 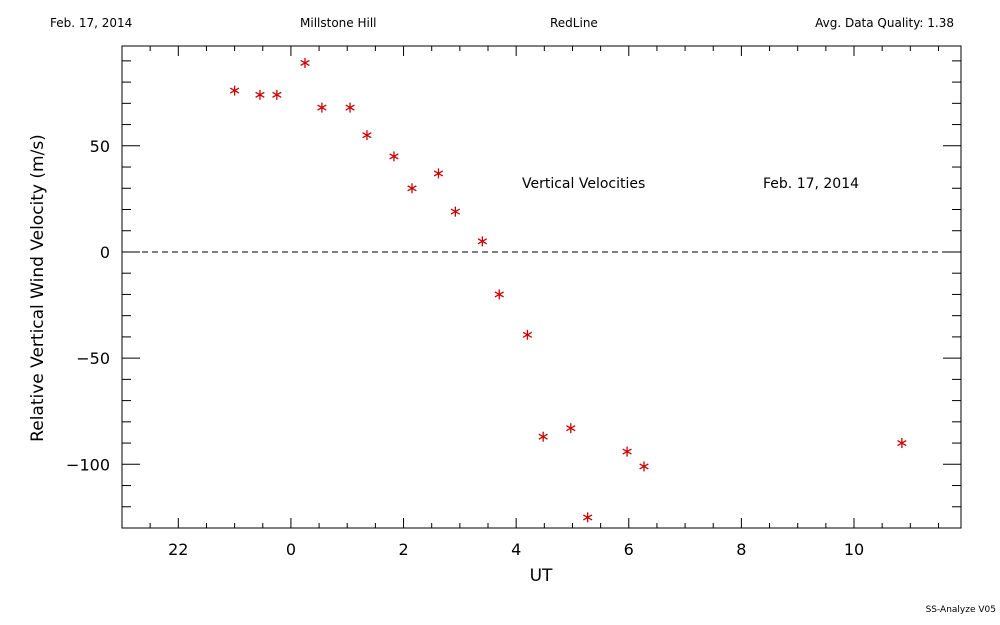 What do you see at coordinates (541, 576) in the screenshot?
I see `x-axis-label: UT` at bounding box center [541, 576].